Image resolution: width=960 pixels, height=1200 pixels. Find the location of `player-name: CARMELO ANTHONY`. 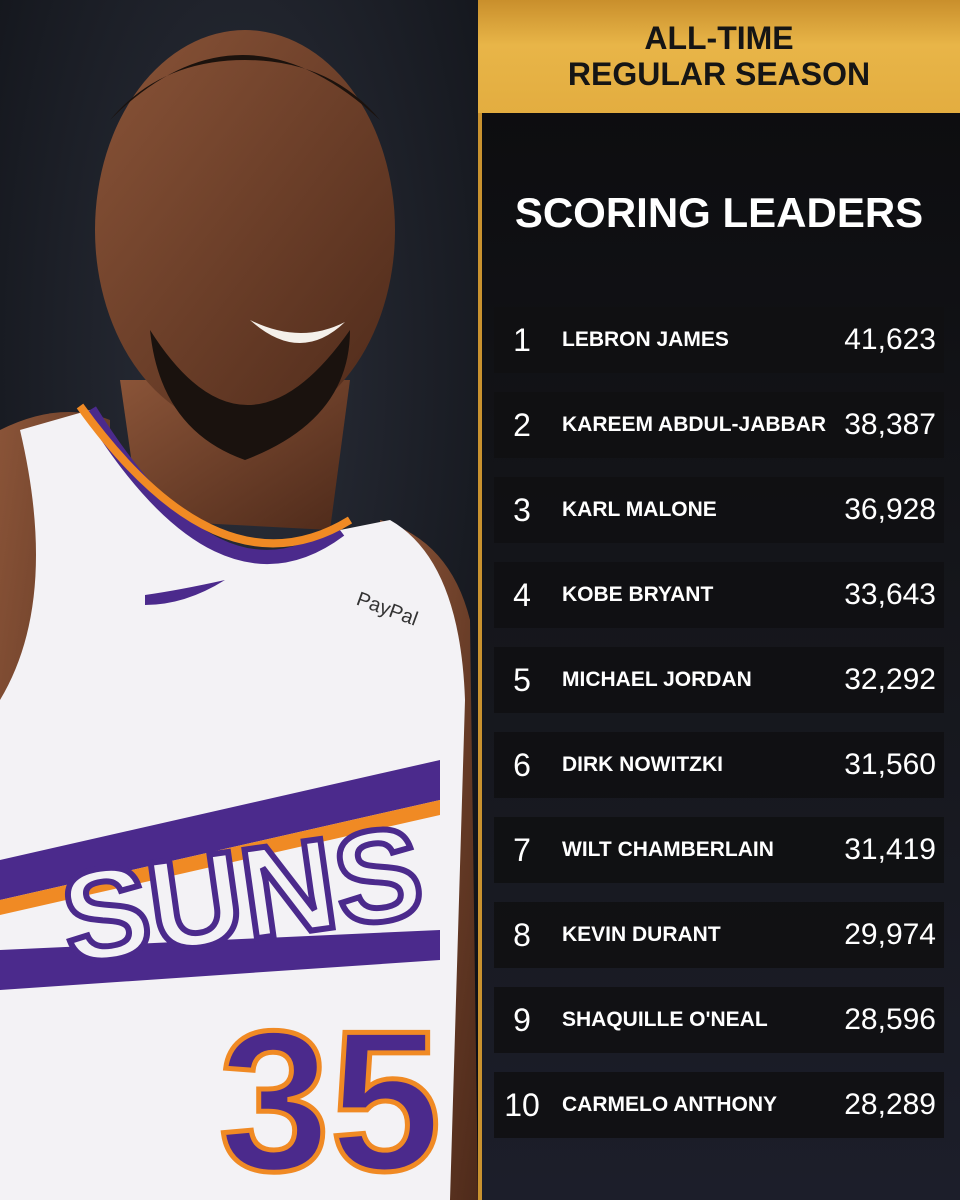

player-name: CARMELO ANTHONY is located at coordinates (670, 1104).